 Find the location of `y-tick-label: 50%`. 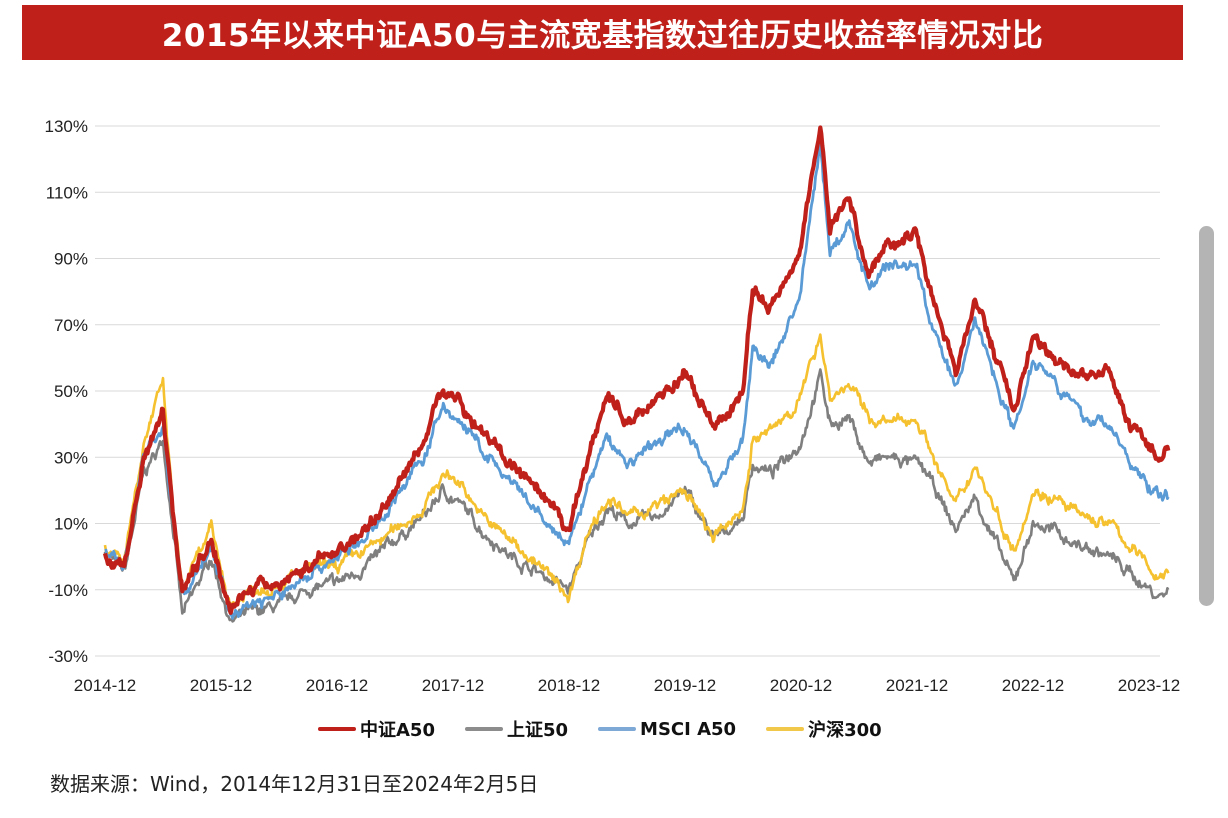

y-tick-label: 50% is located at coordinates (71, 391).